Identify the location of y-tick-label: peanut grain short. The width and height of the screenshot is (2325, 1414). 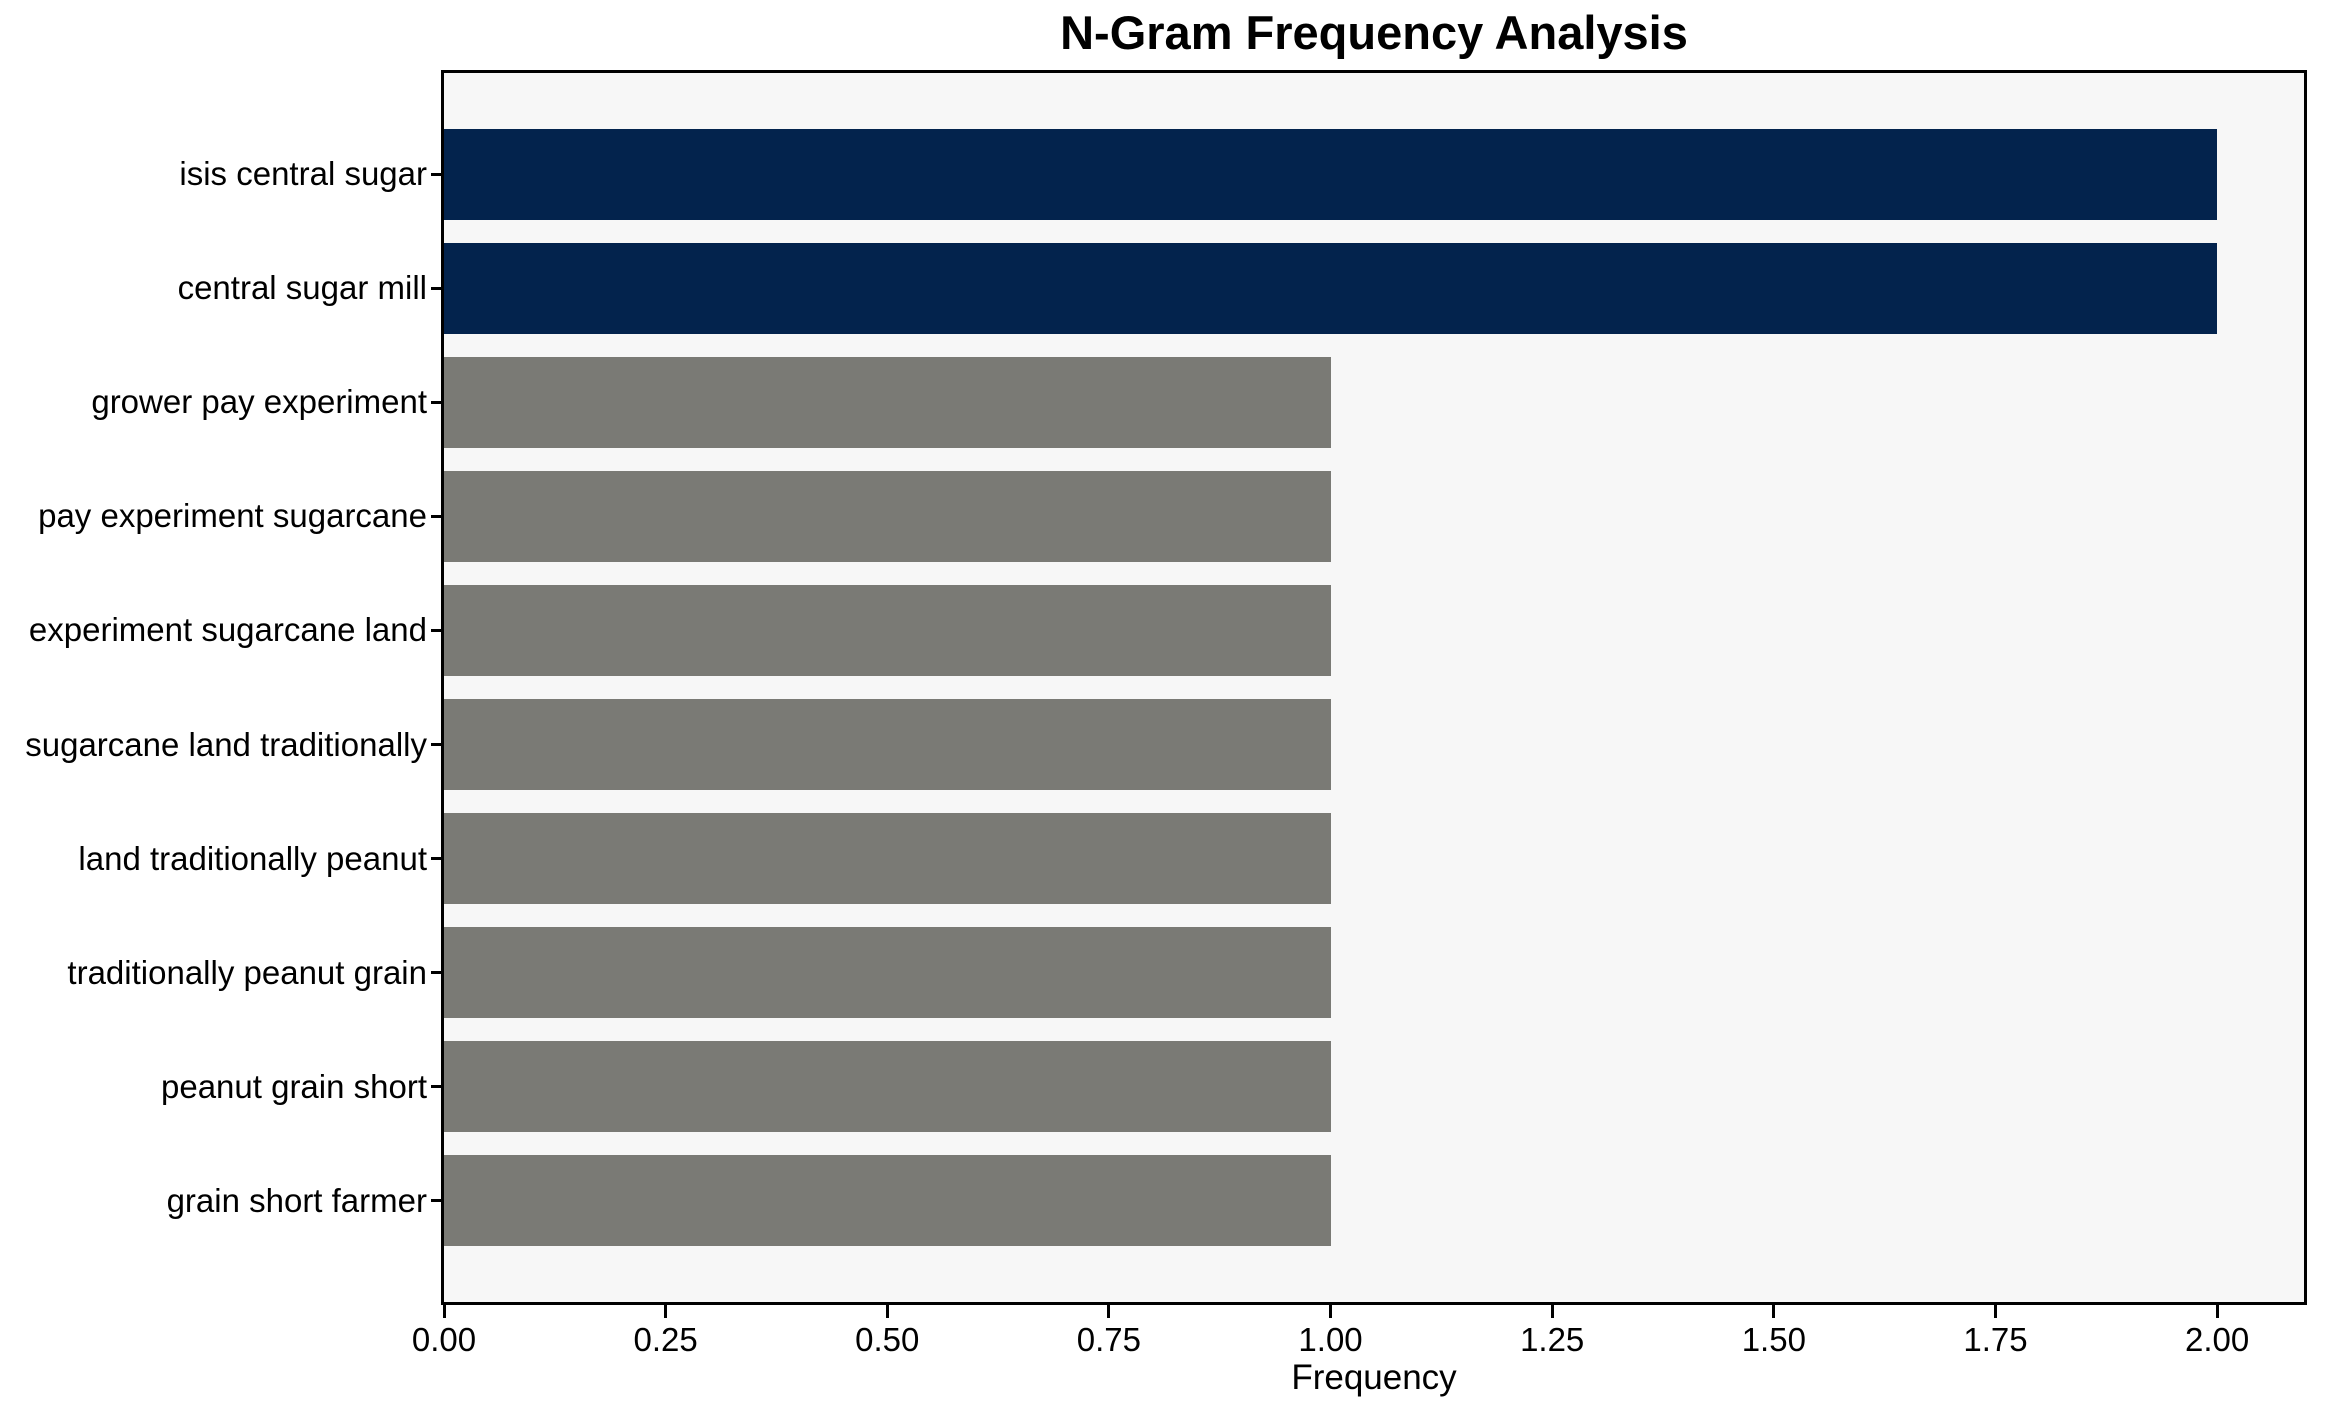
(293, 1086).